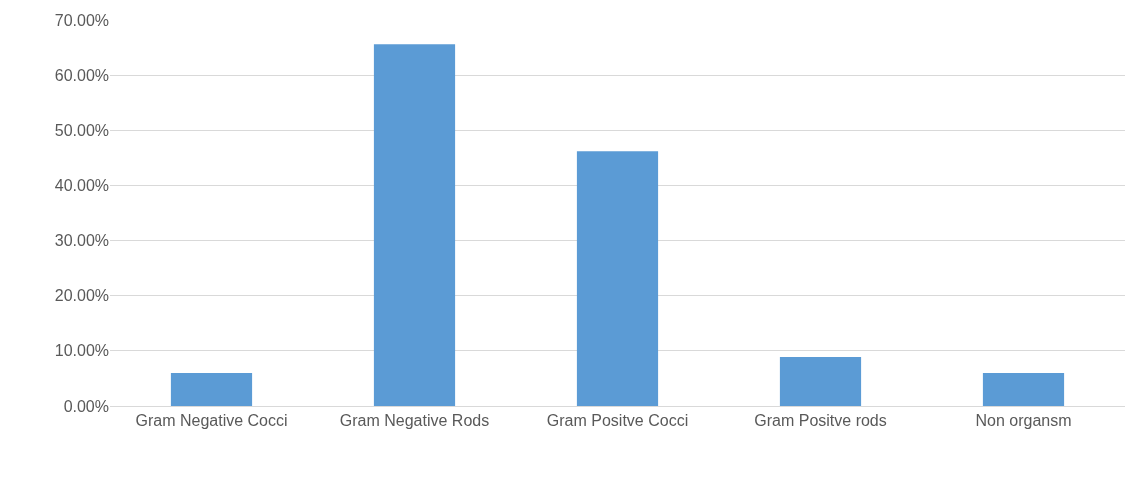 The width and height of the screenshot is (1145, 486). Describe the element at coordinates (81, 296) in the screenshot. I see `y-tick-label: 20.00%` at that location.